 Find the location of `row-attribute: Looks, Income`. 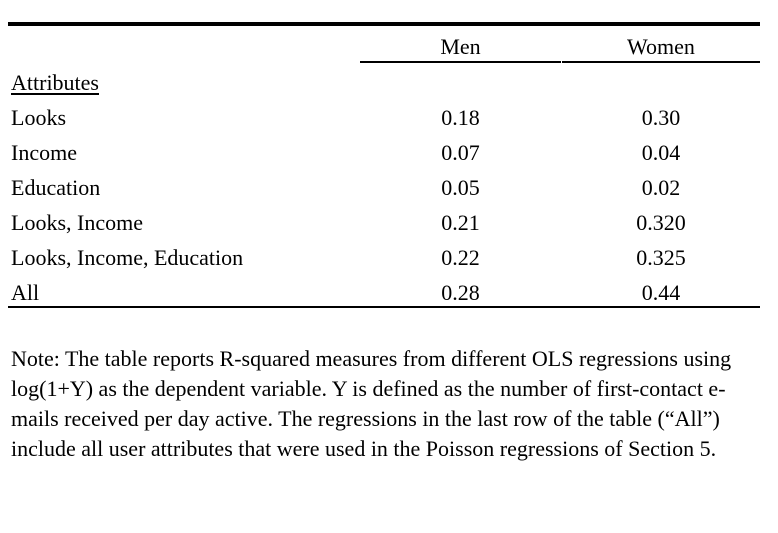

row-attribute: Looks, Income is located at coordinates (77, 222).